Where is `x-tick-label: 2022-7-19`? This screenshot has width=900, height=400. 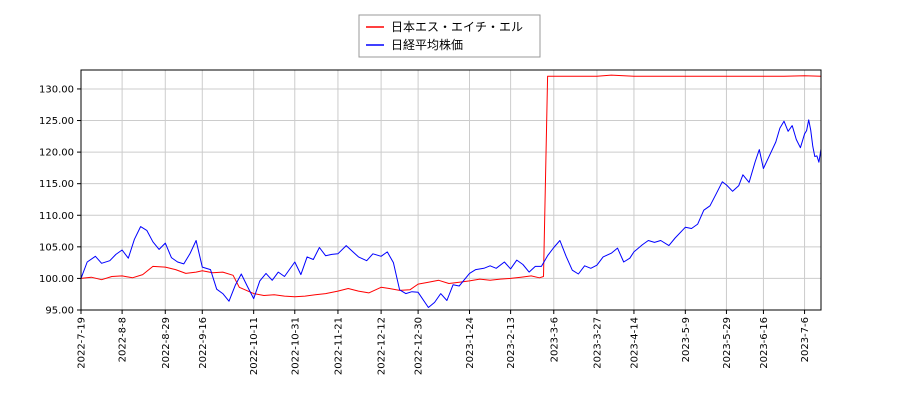 x-tick-label: 2022-7-19 is located at coordinates (82, 343).